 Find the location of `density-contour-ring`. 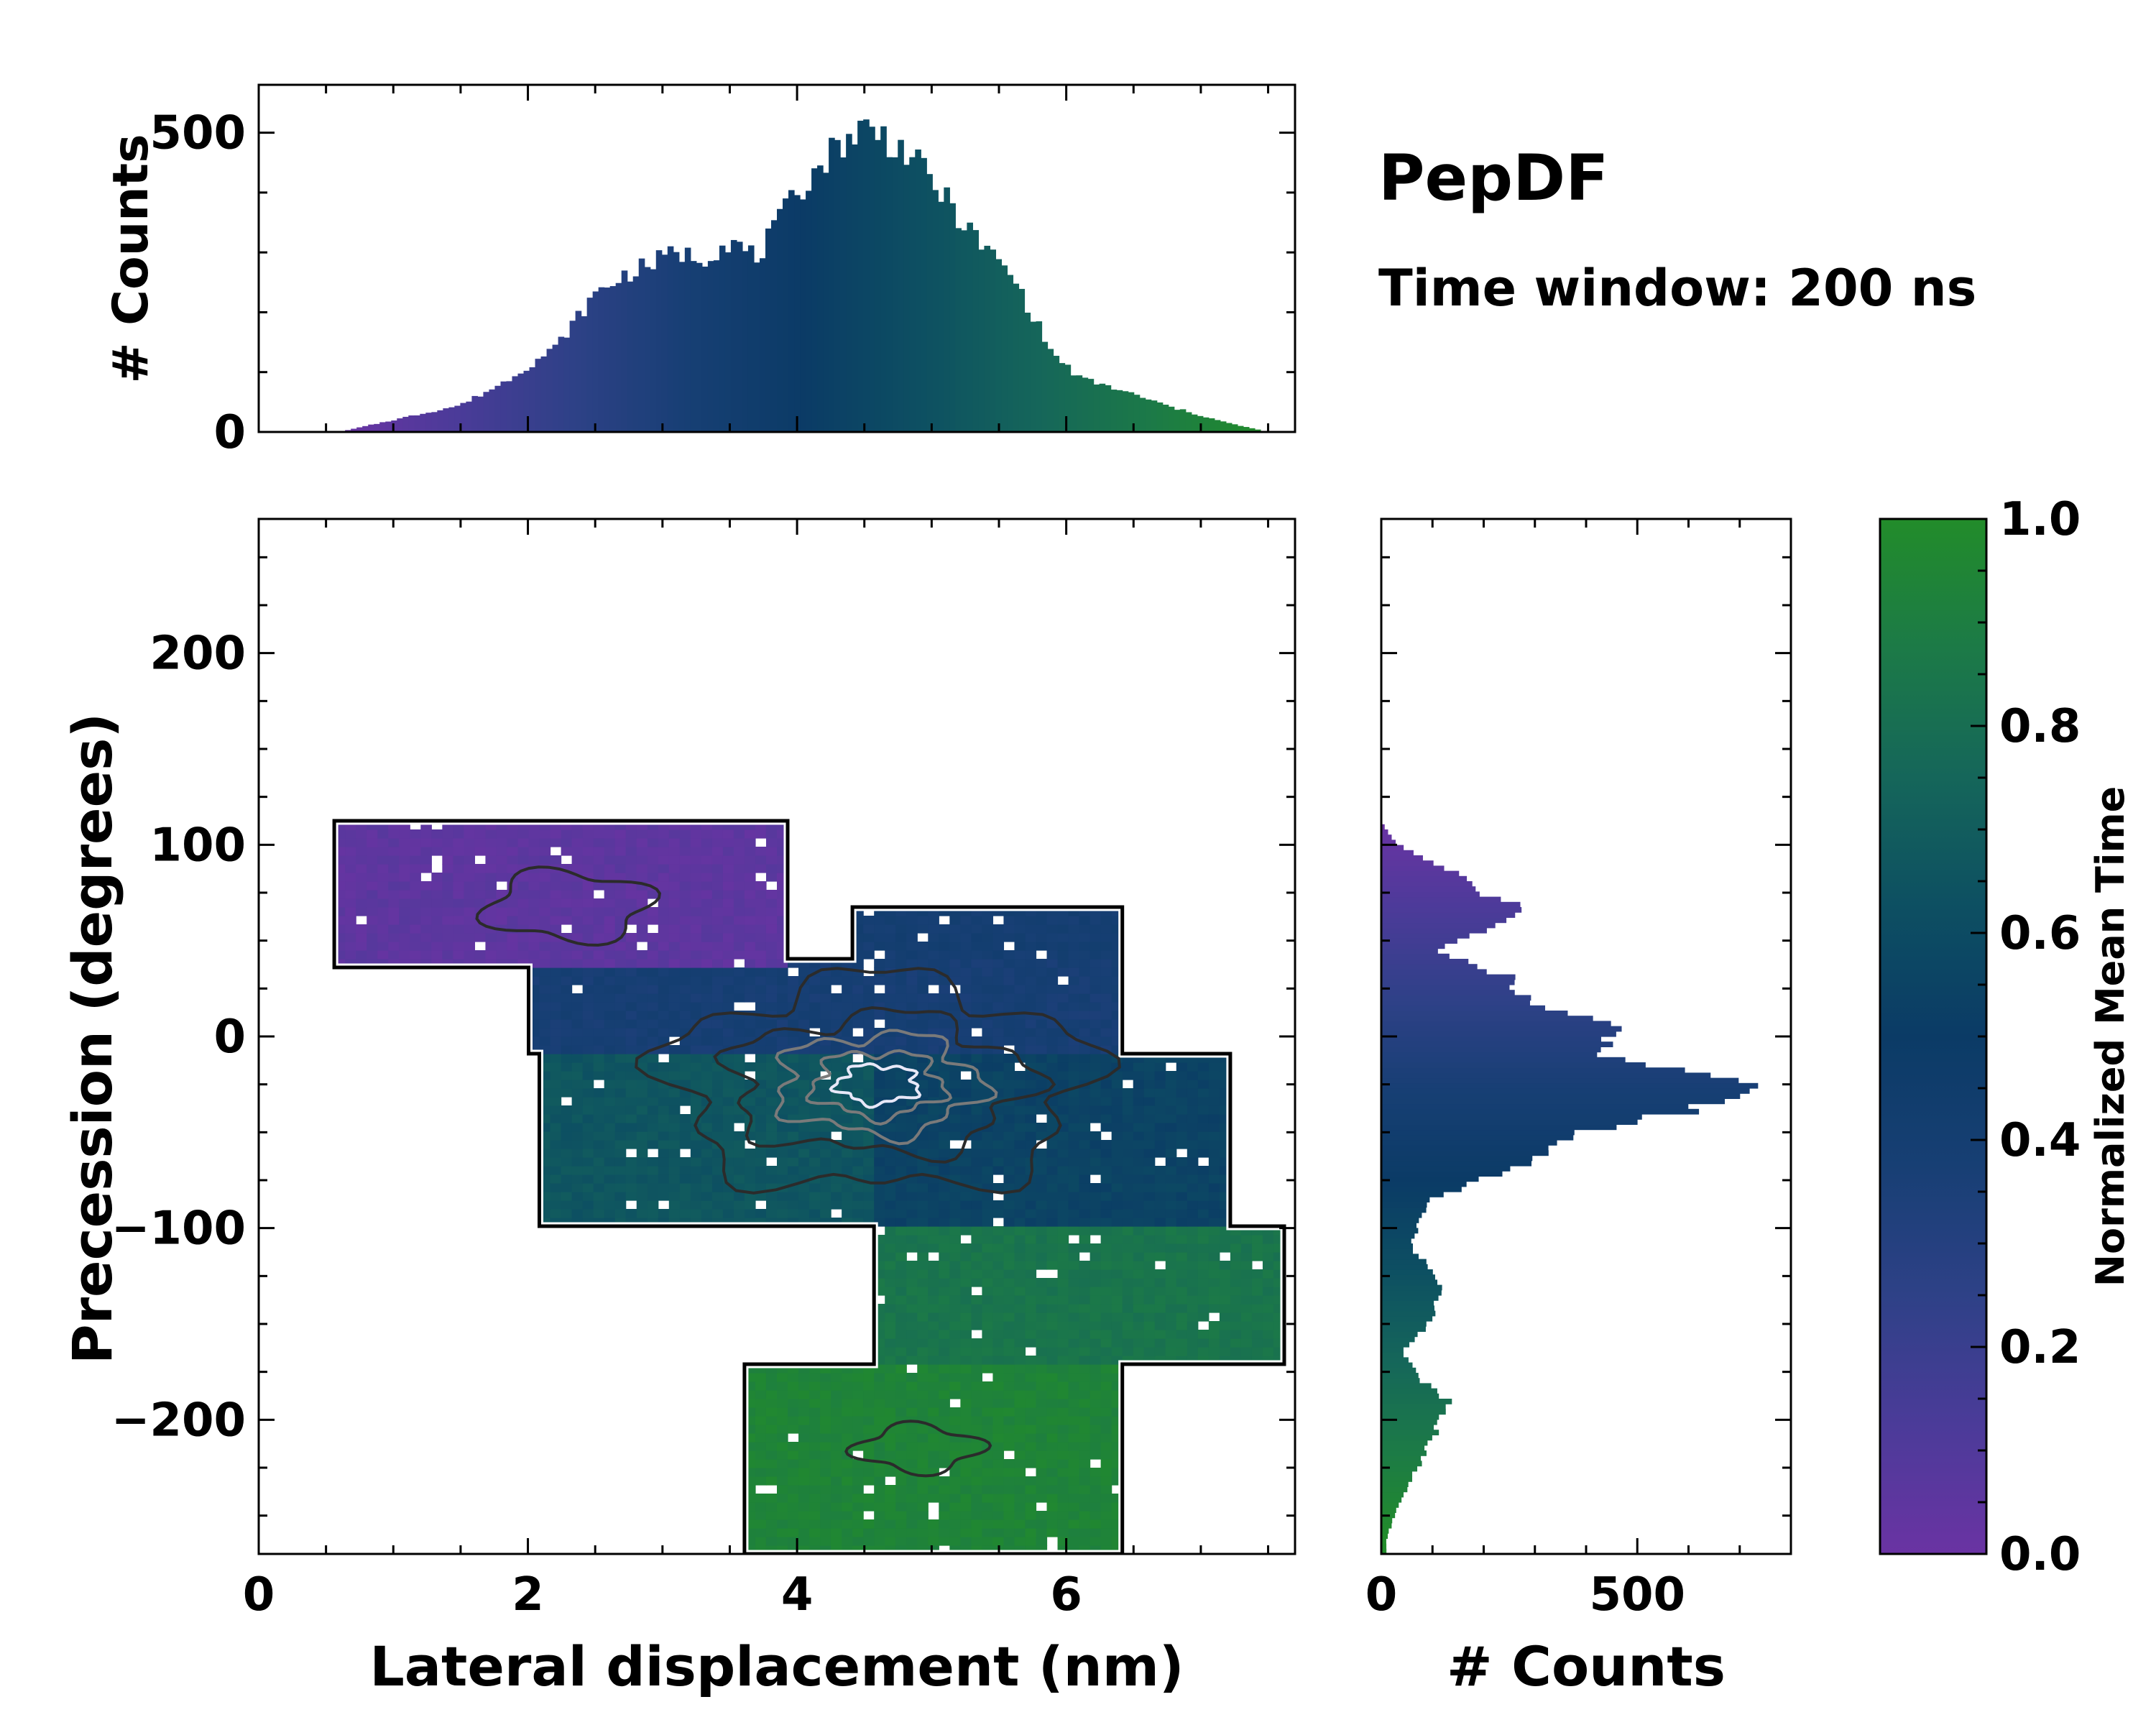

density-contour-ring is located at coordinates (875, 1085).